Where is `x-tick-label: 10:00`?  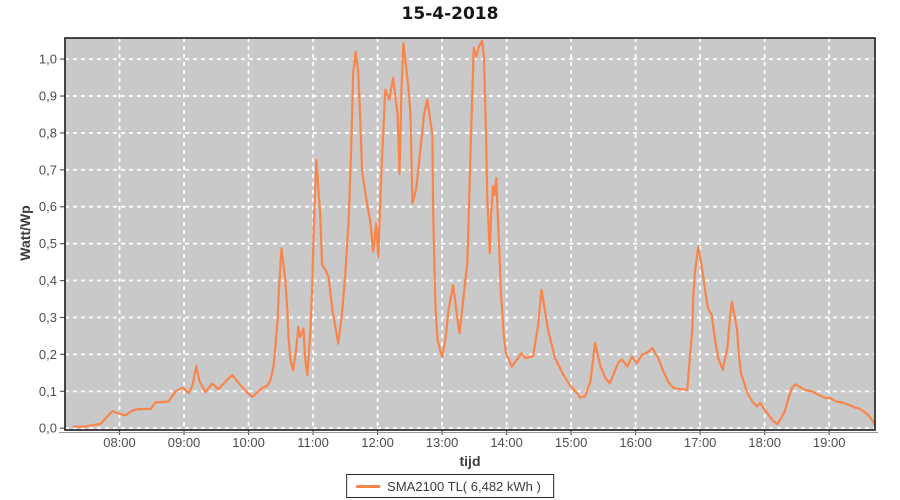 x-tick-label: 10:00 is located at coordinates (248, 442).